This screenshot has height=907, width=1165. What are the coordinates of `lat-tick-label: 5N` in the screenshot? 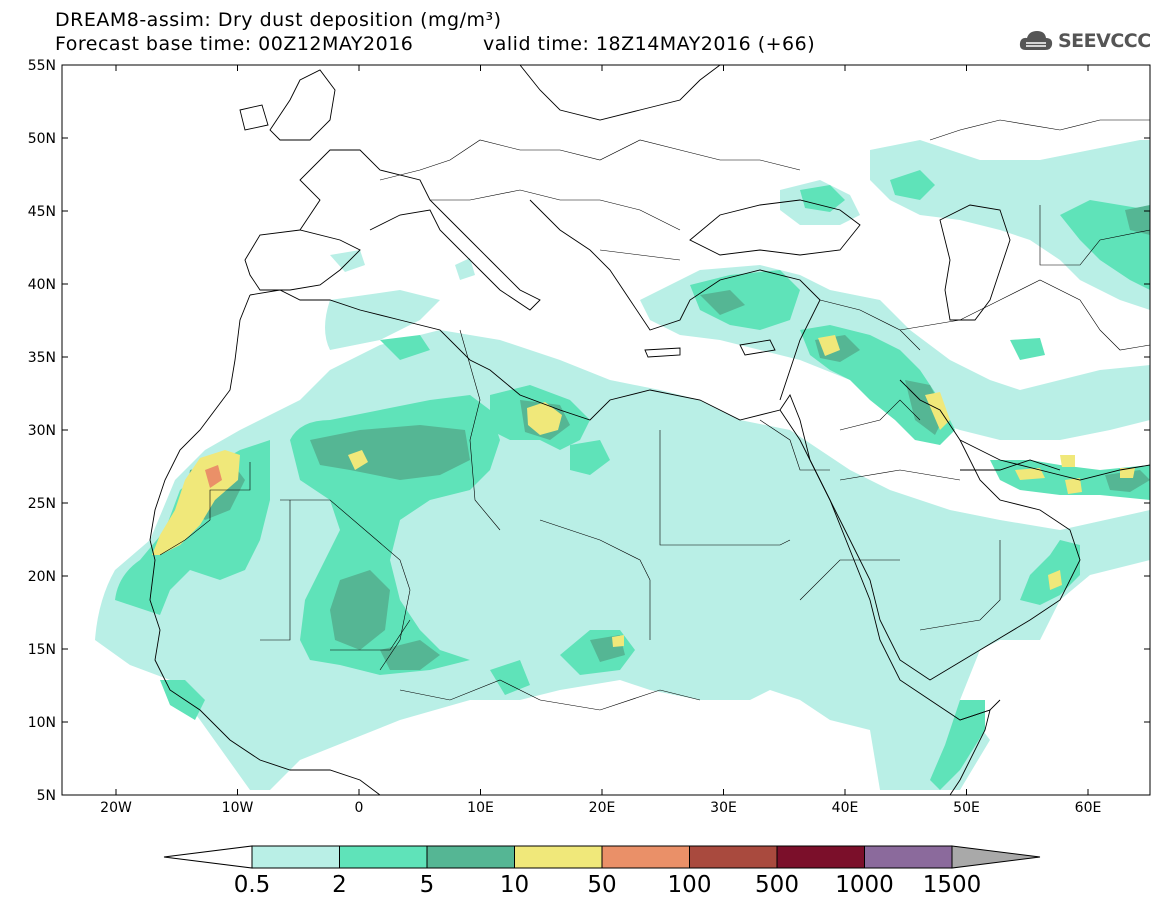 It's located at (46, 796).